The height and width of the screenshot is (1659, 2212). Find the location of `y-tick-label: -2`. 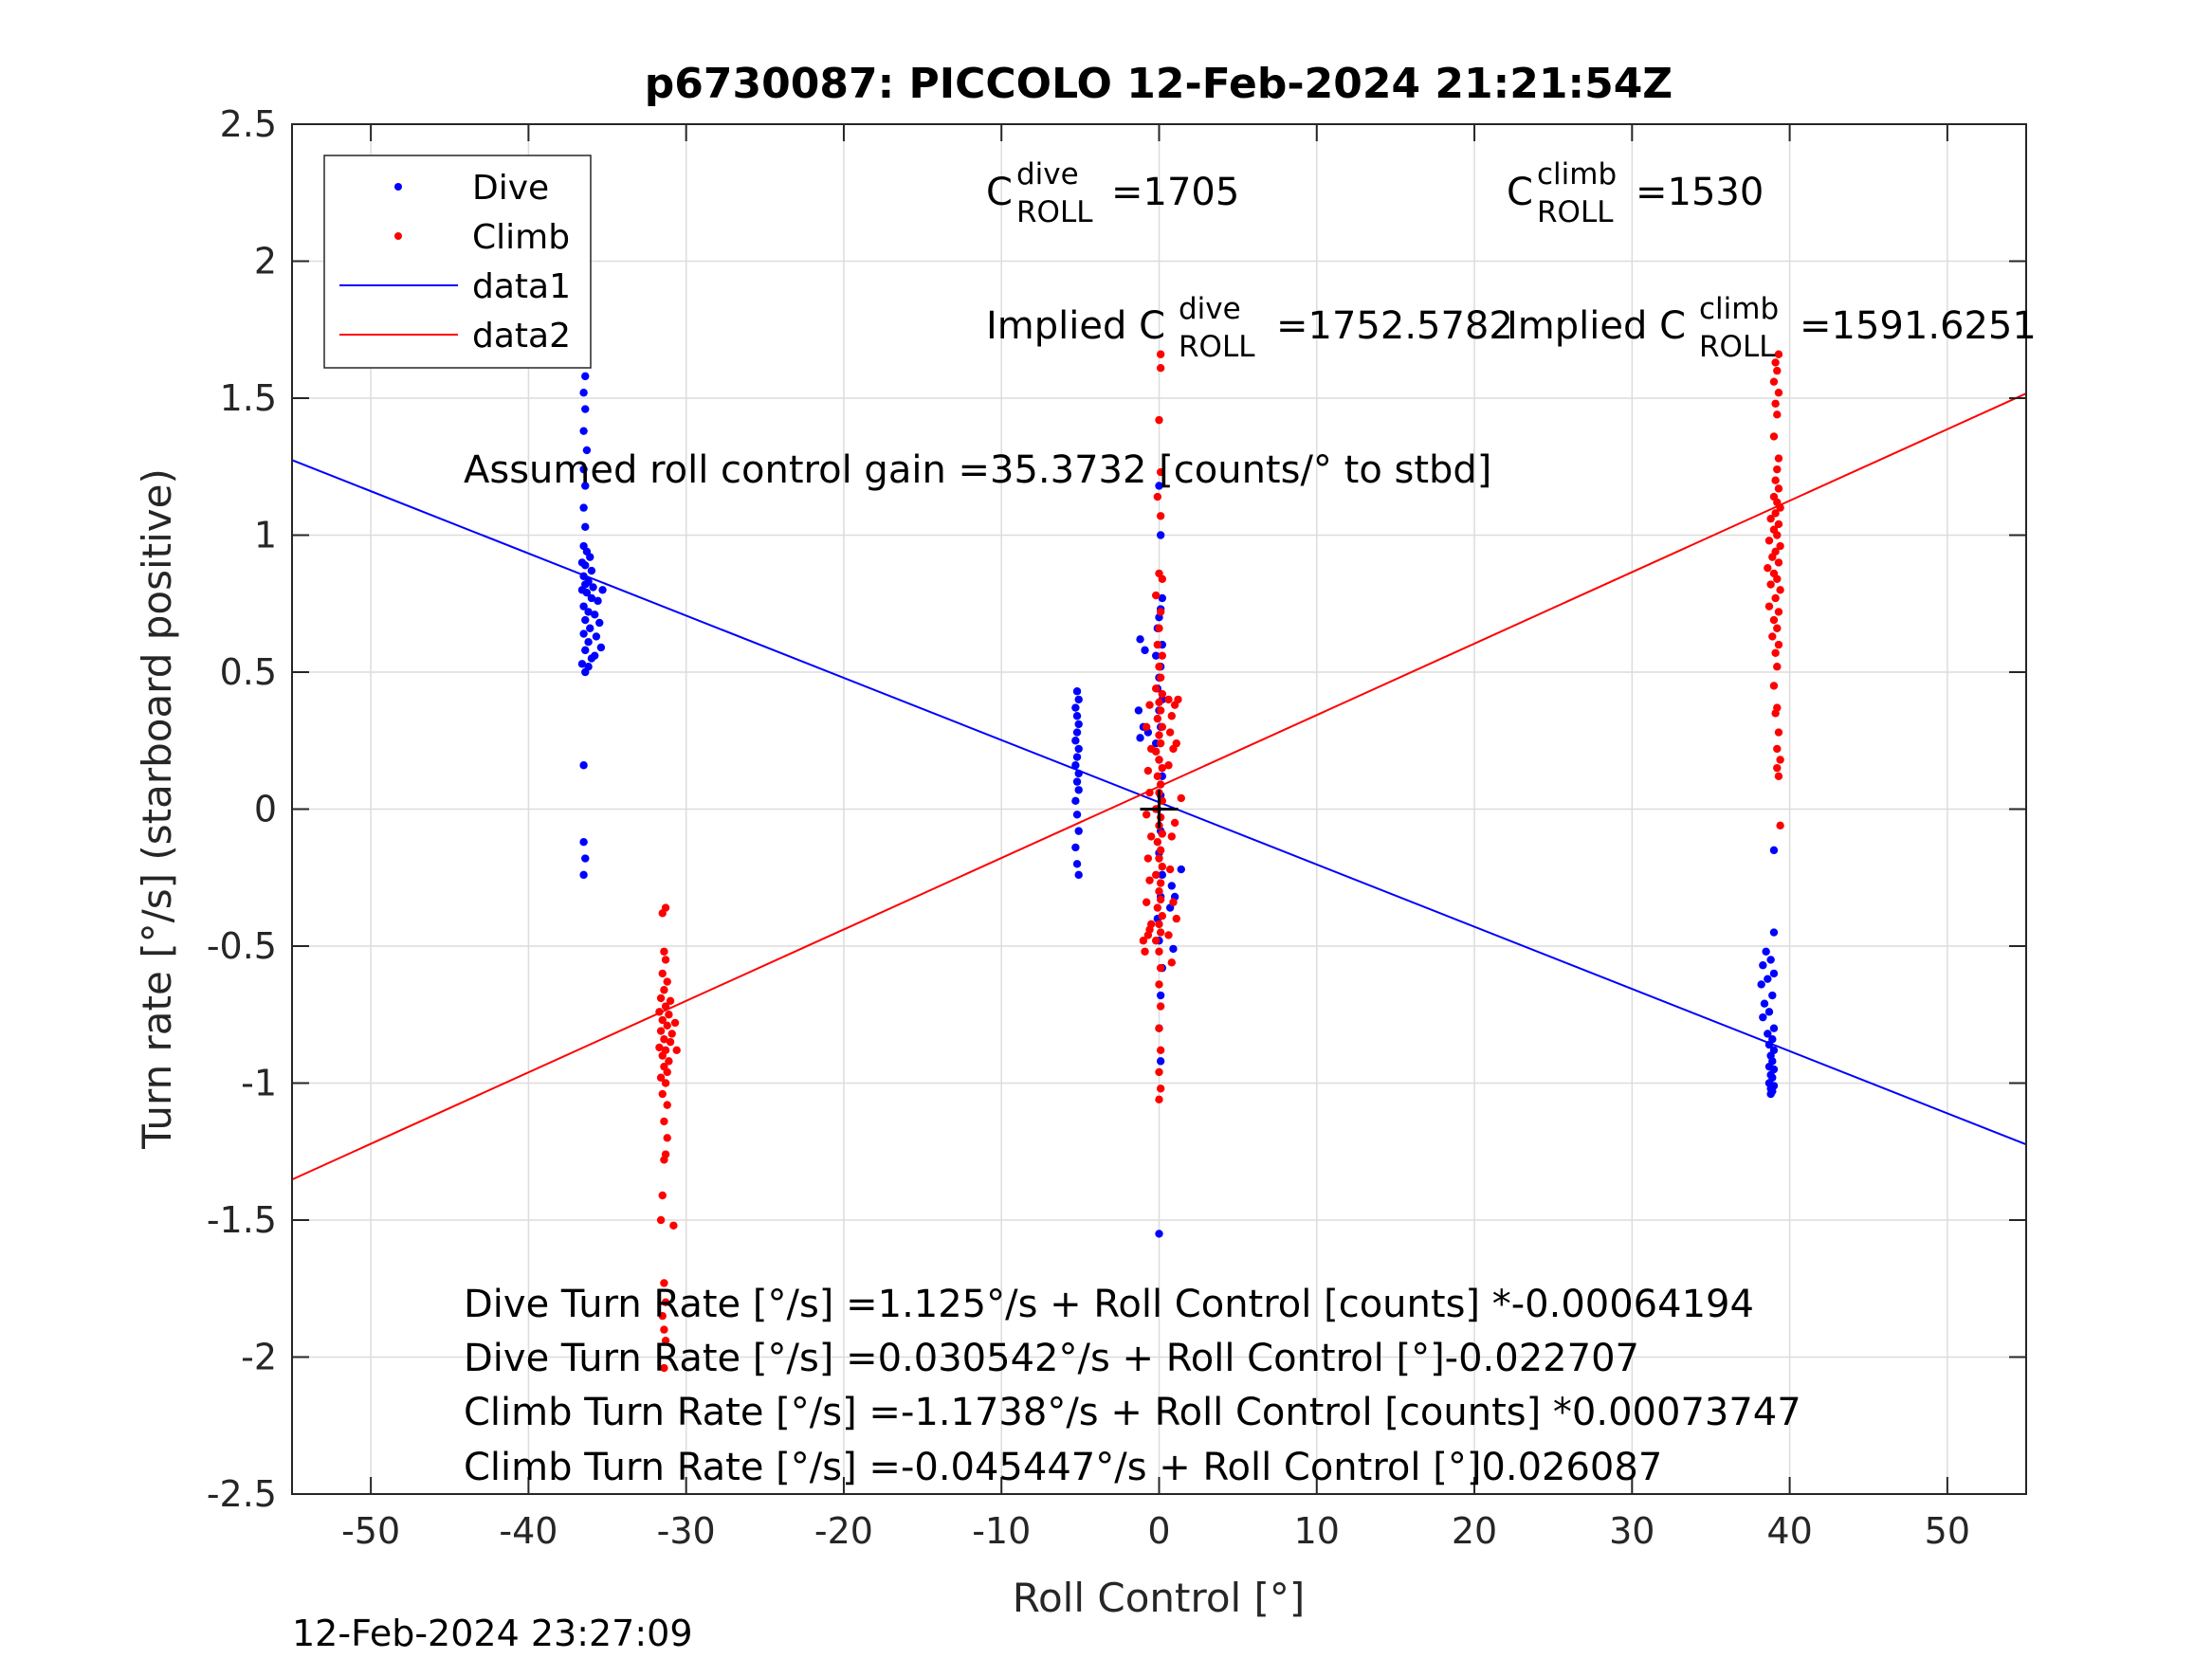

y-tick-label: -2 is located at coordinates (259, 1357).